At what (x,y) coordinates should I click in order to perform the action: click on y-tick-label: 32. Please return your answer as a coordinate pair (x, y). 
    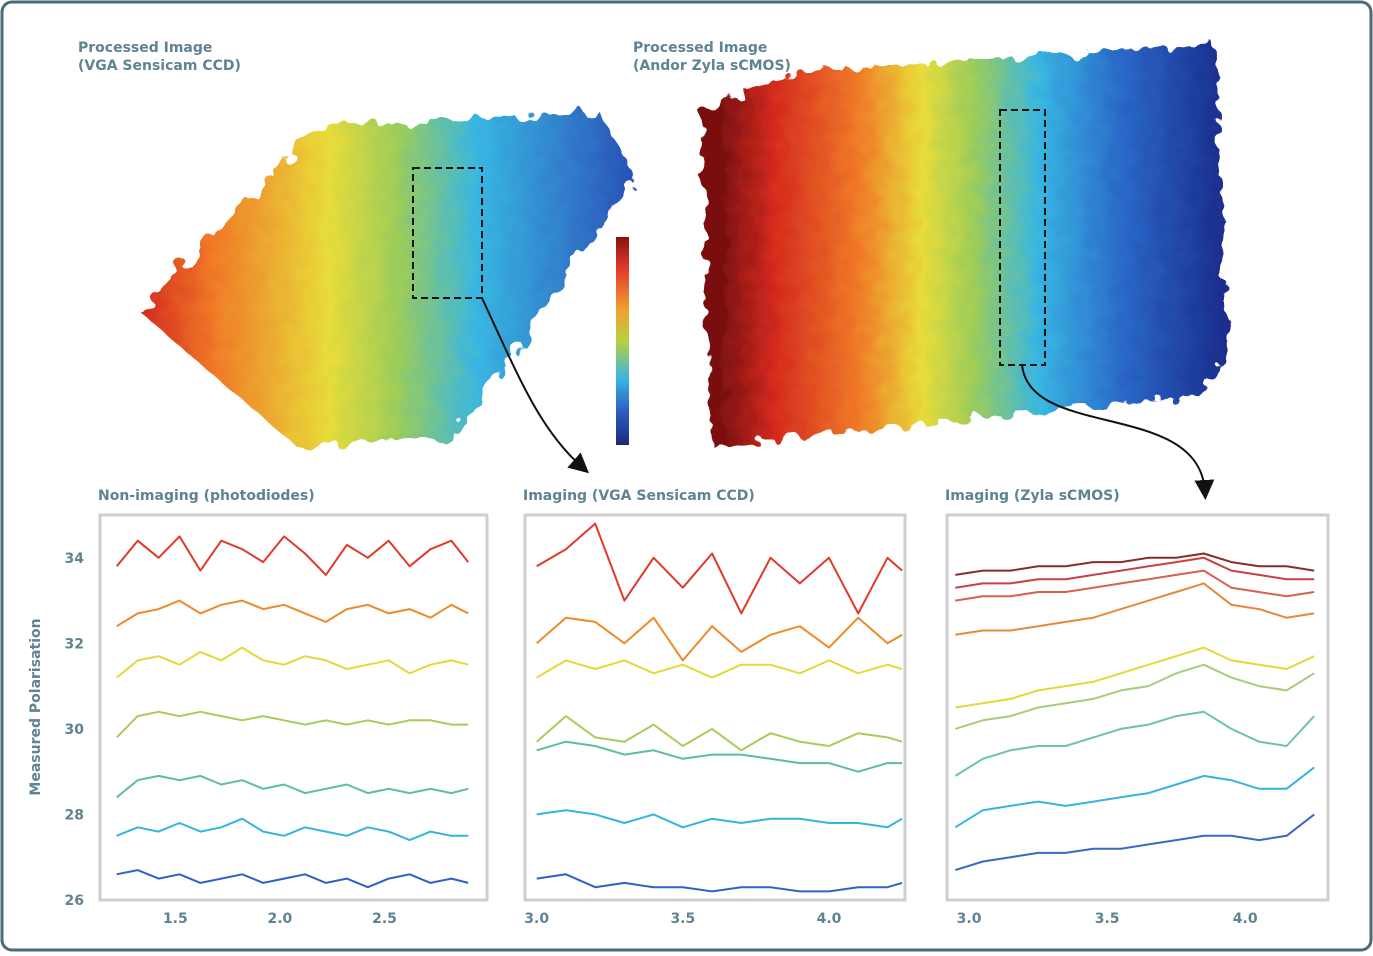
    Looking at the image, I should click on (74, 644).